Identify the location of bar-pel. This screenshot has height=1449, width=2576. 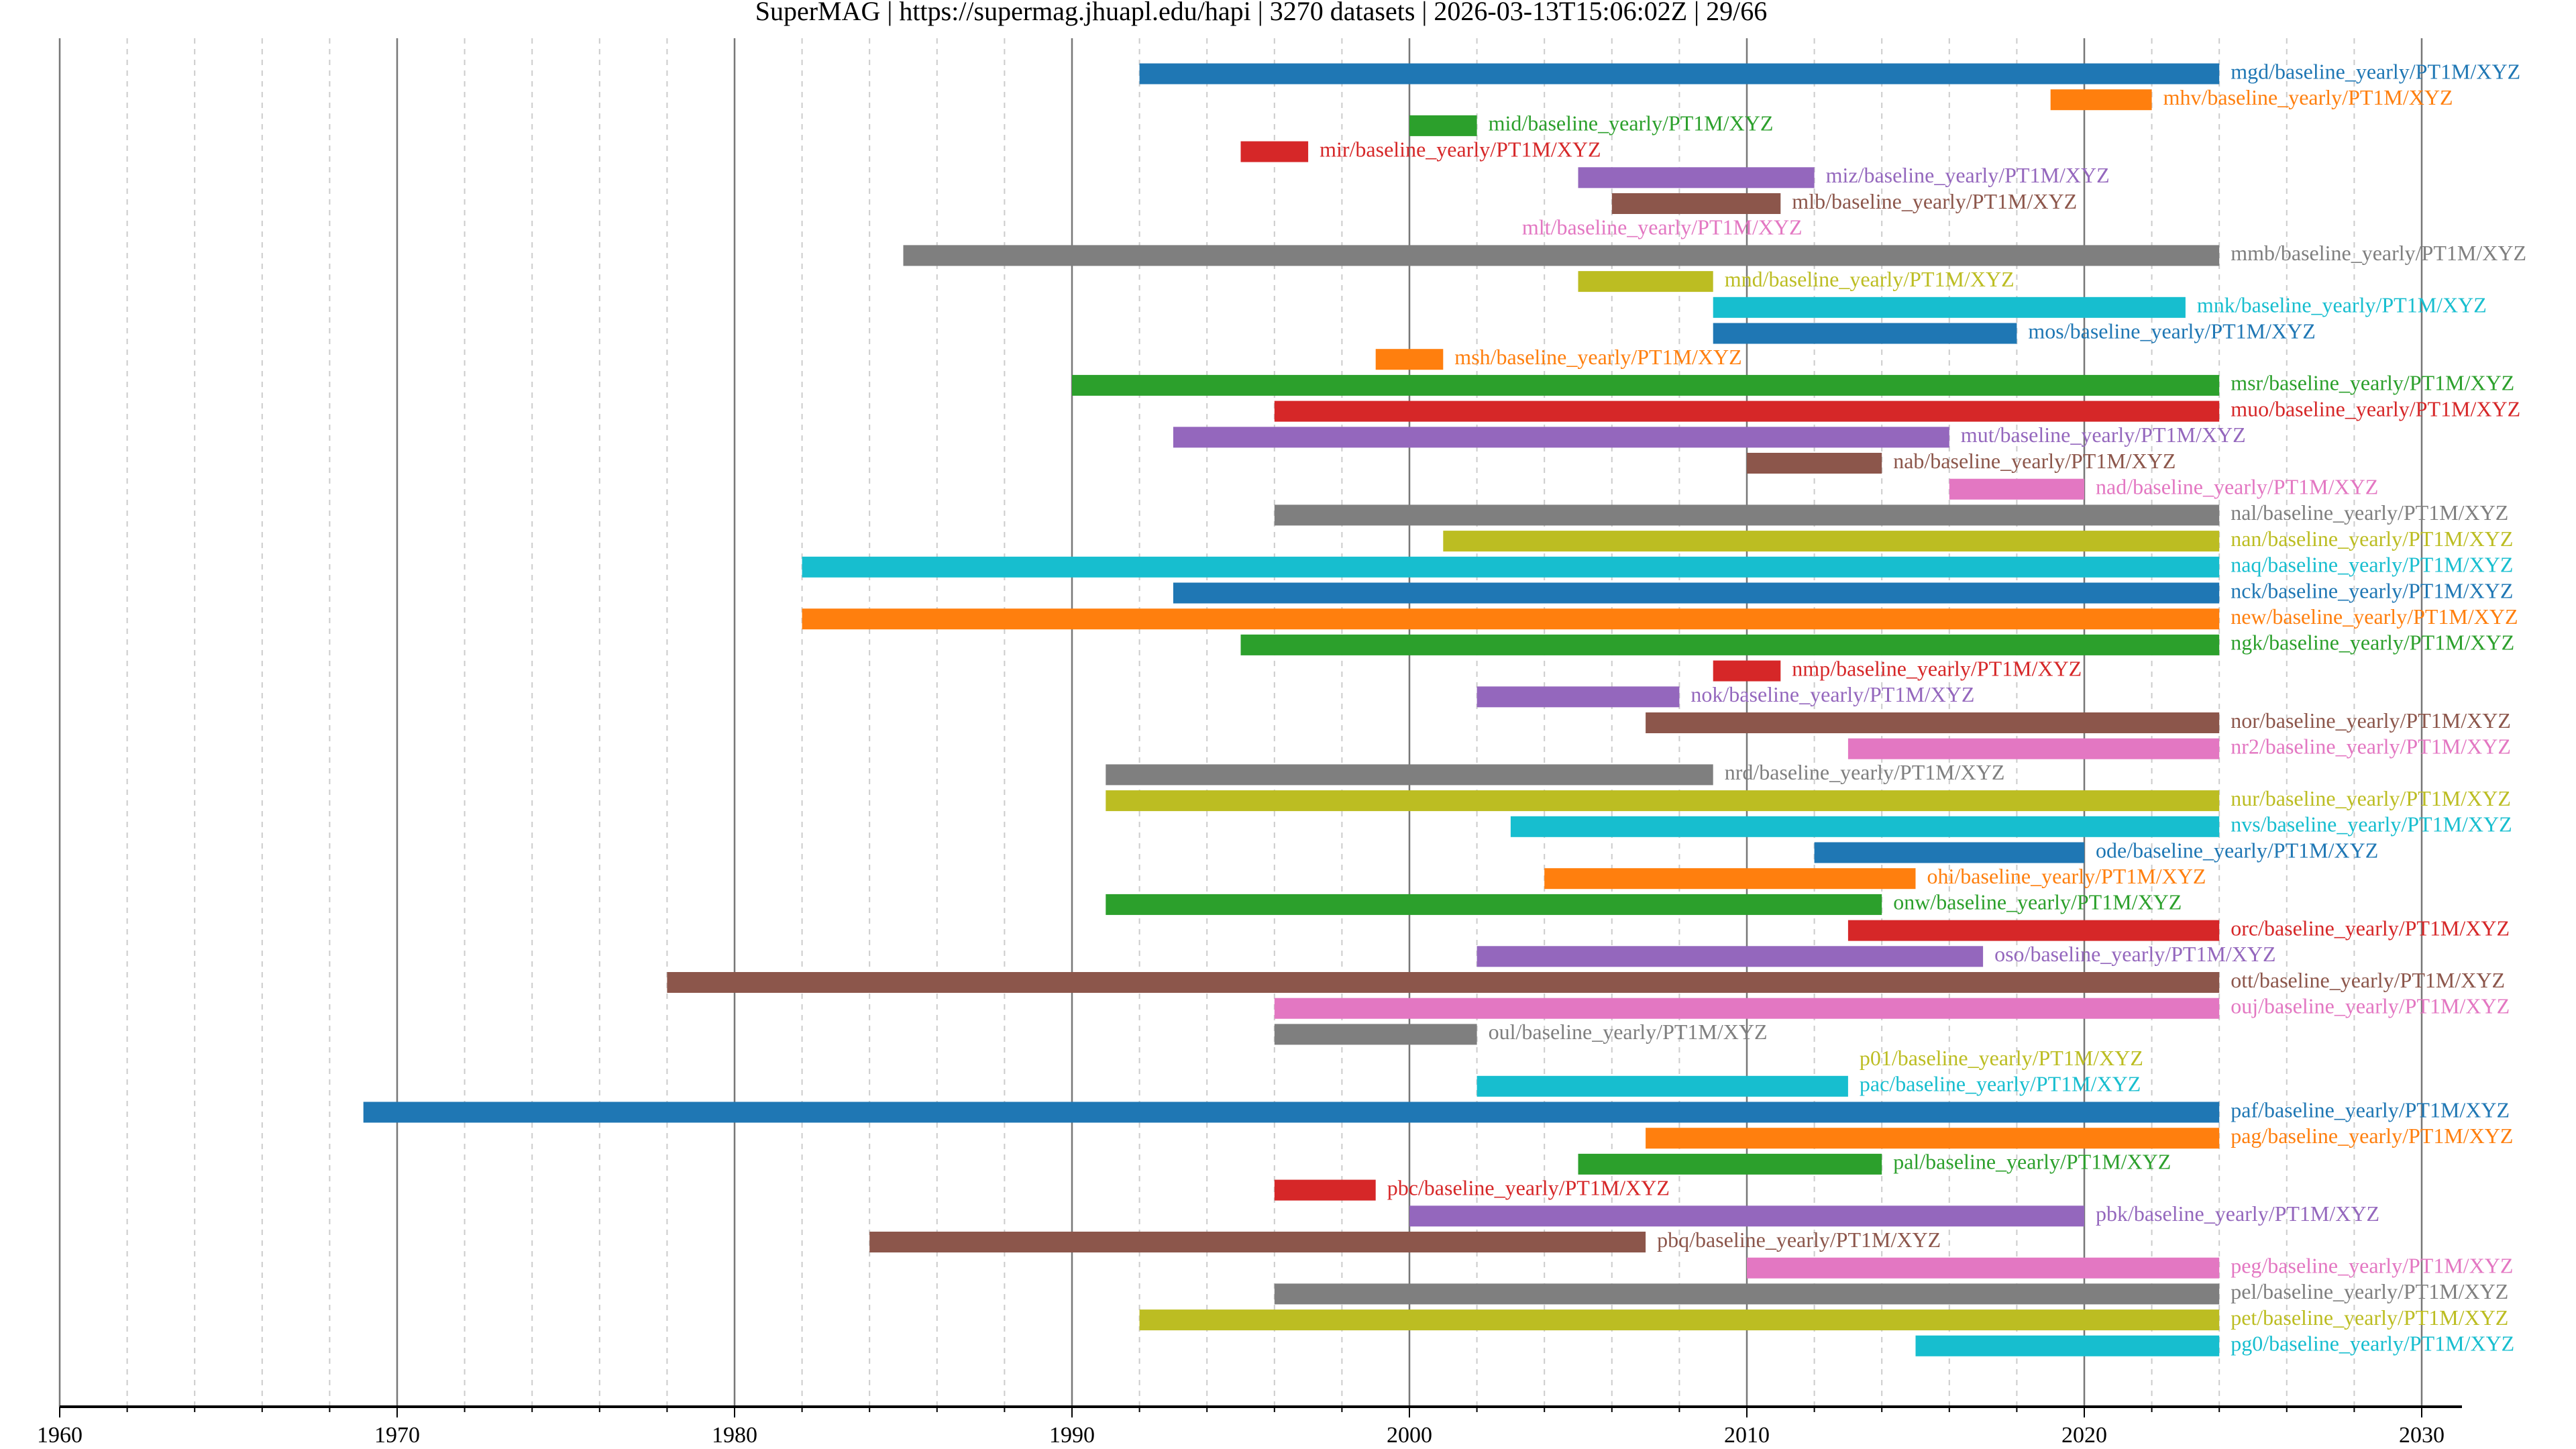
(1747, 1294).